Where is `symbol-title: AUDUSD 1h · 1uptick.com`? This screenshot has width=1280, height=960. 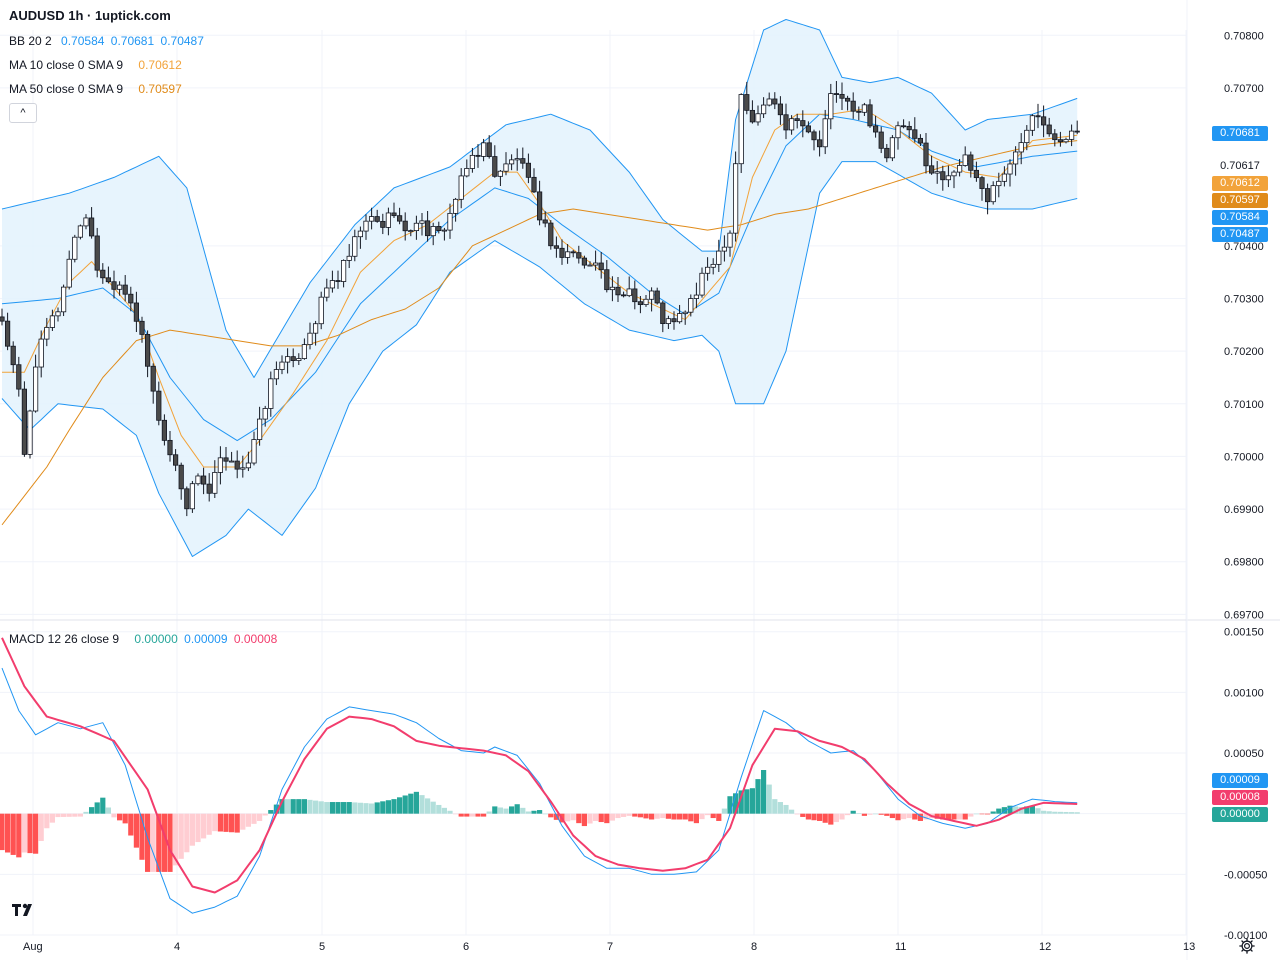 symbol-title: AUDUSD 1h · 1uptick.com is located at coordinates (90, 15).